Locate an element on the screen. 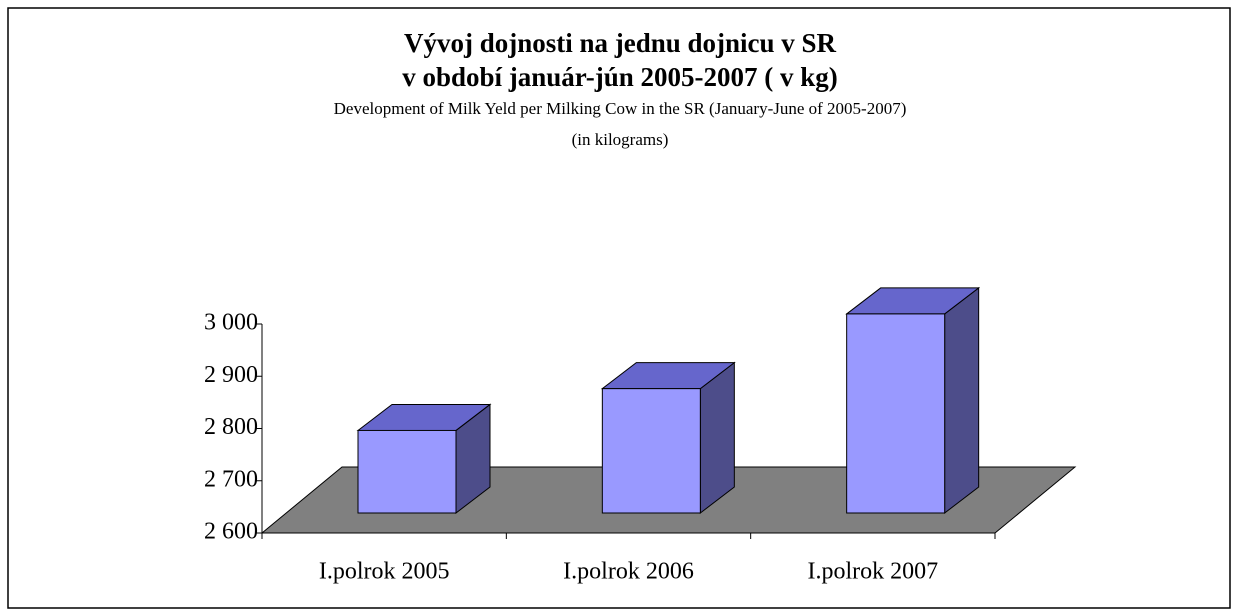 The width and height of the screenshot is (1239, 615). chart-title: Vývoj dojnosti na jednu dojnicu v SR is located at coordinates (620, 43).